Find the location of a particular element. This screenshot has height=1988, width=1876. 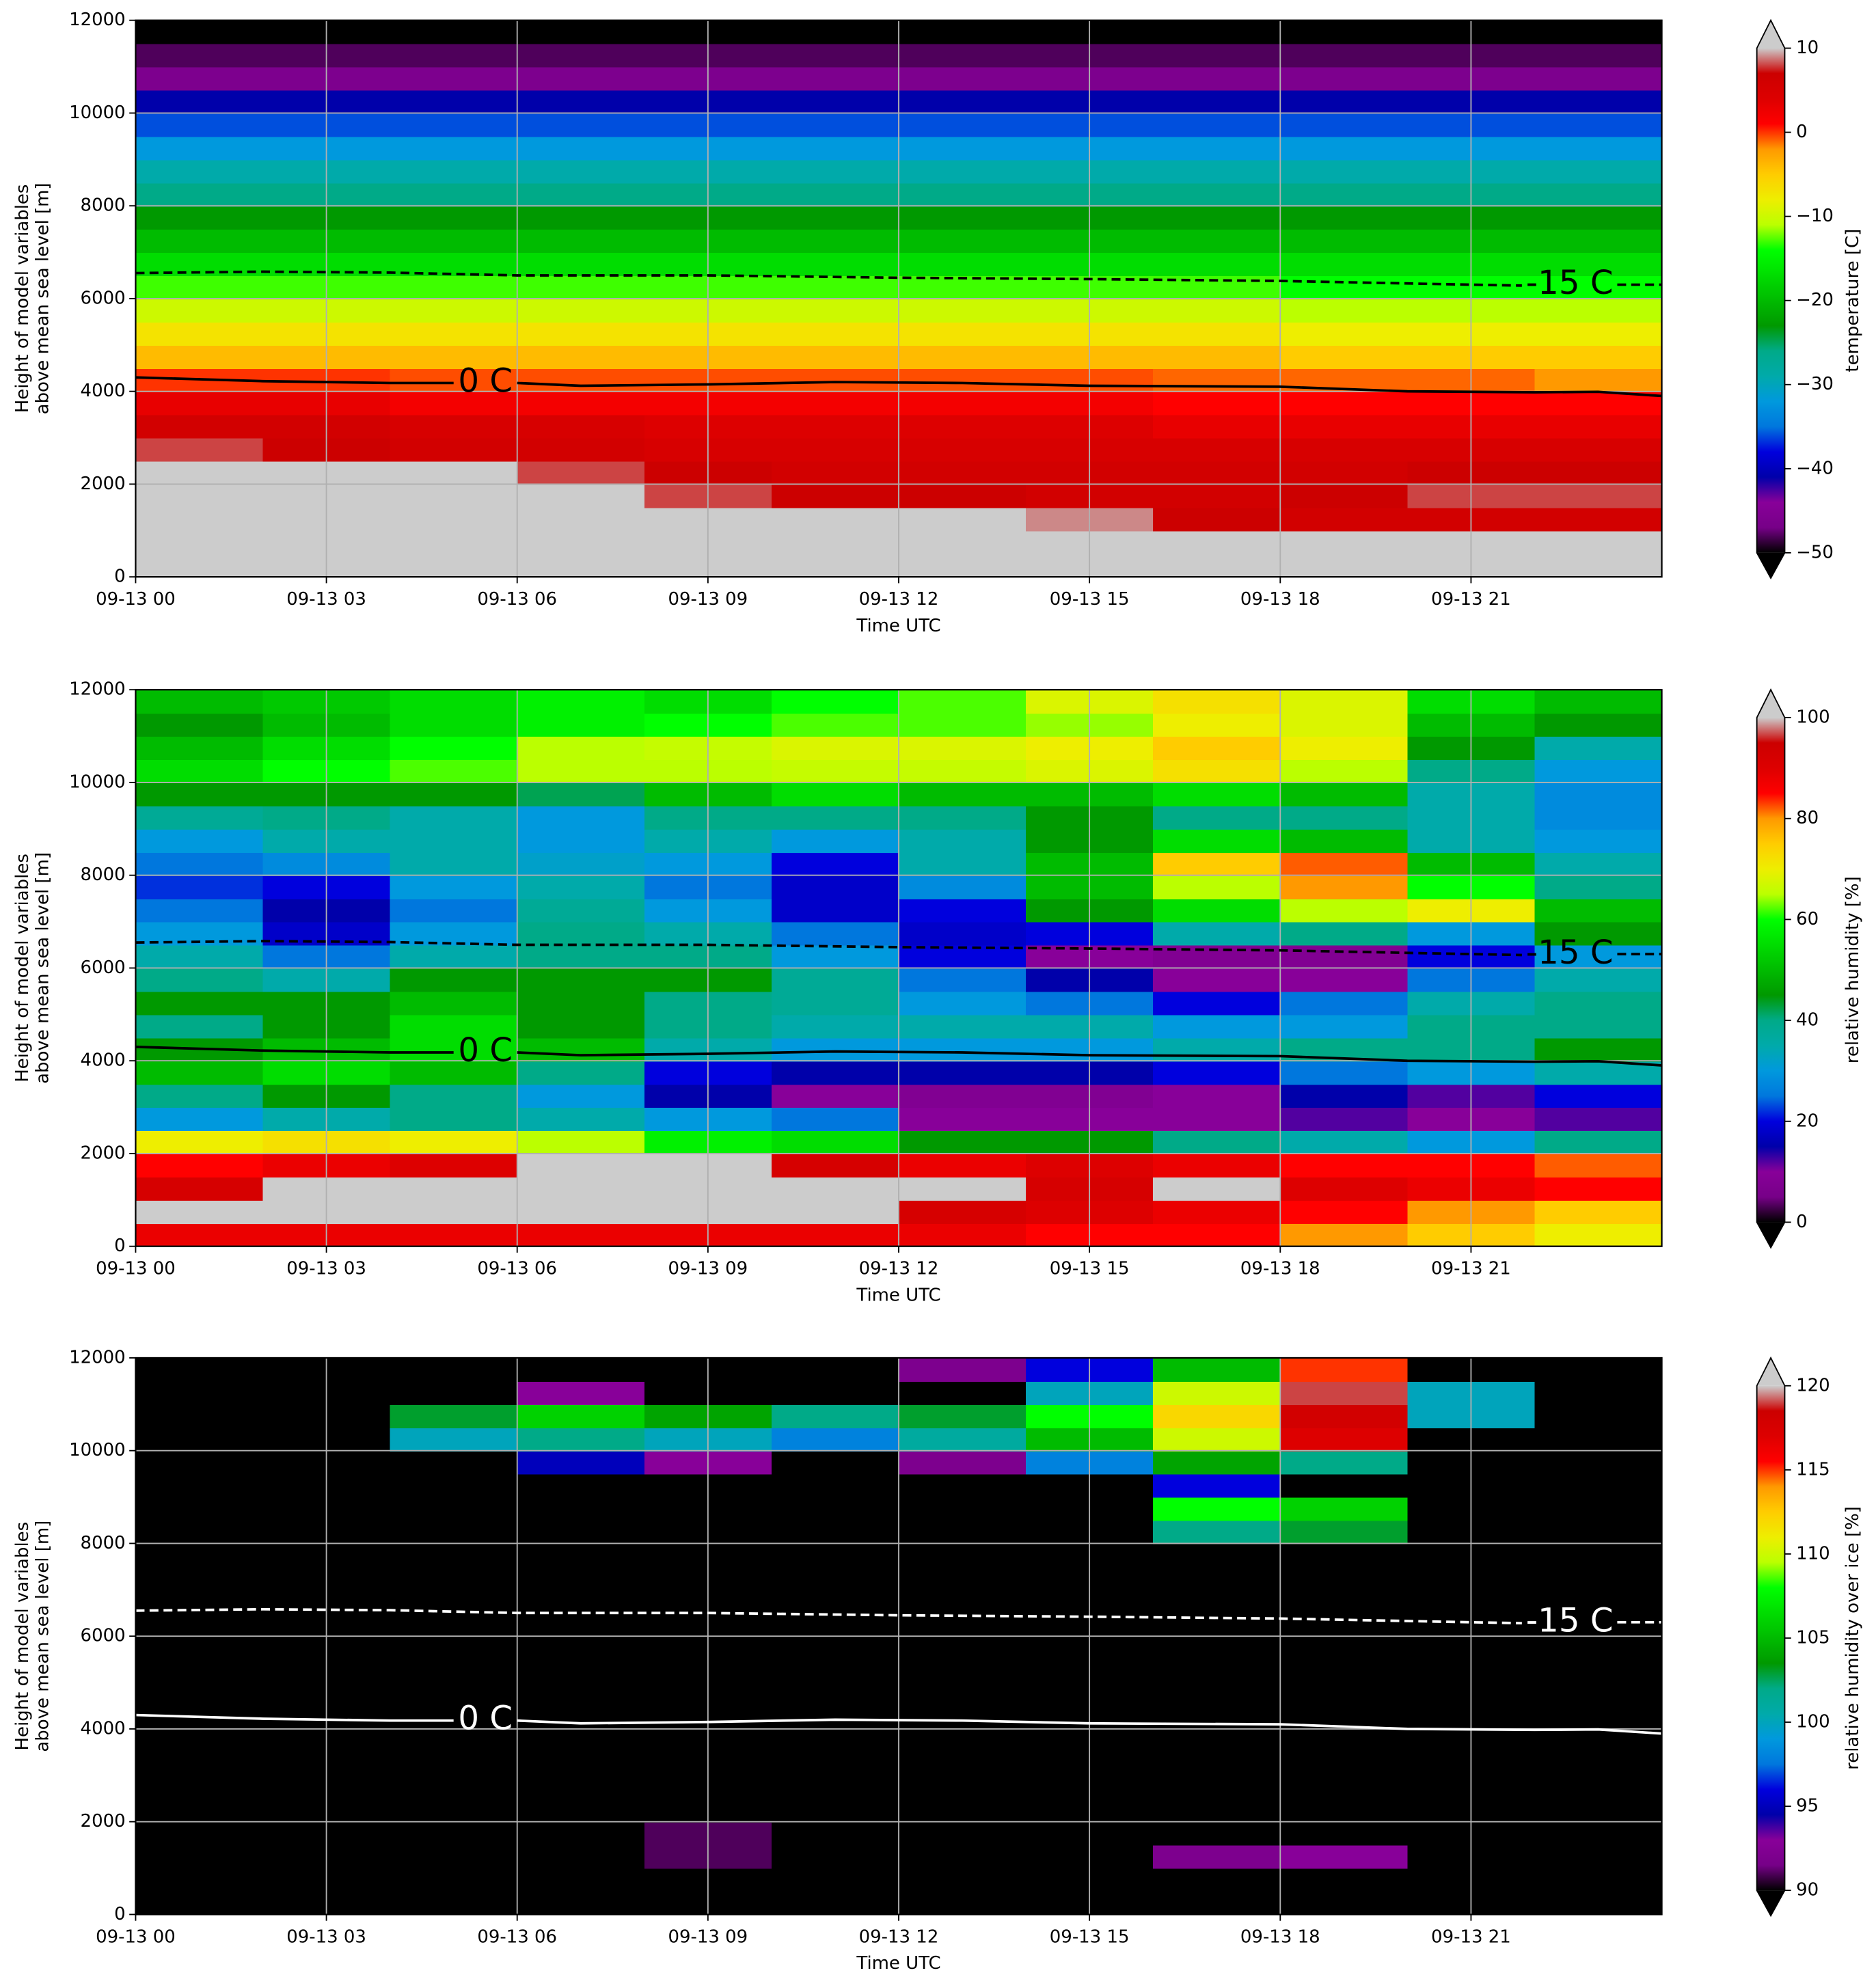

x-tick-label: 09-13 09 is located at coordinates (708, 600).